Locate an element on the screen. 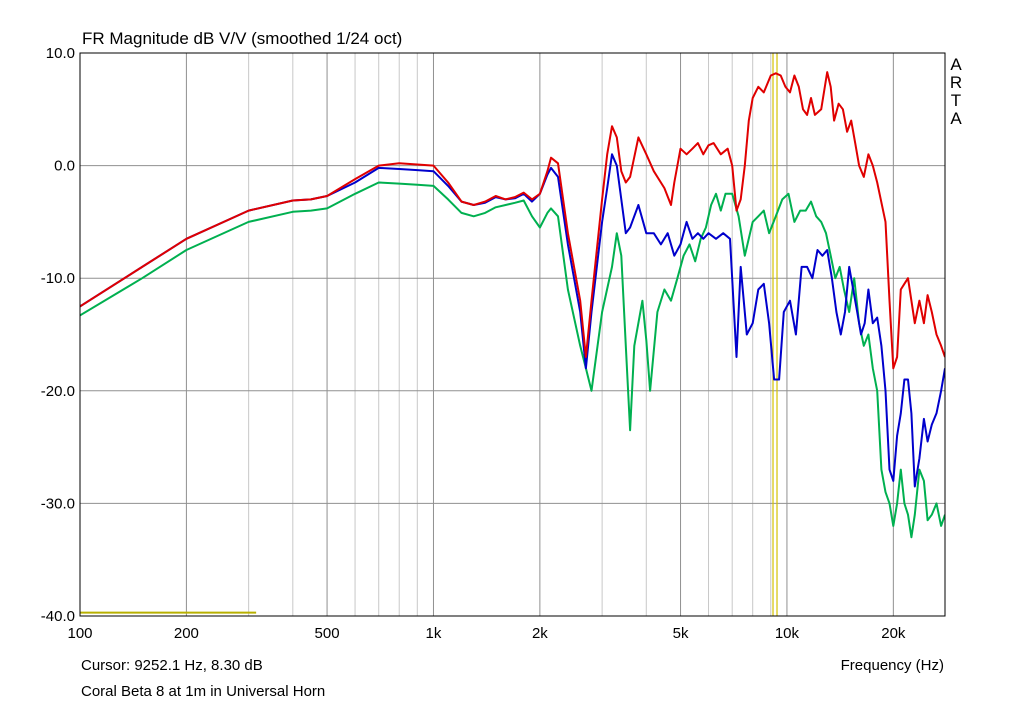  x-tick-label: 100 is located at coordinates (79, 633).